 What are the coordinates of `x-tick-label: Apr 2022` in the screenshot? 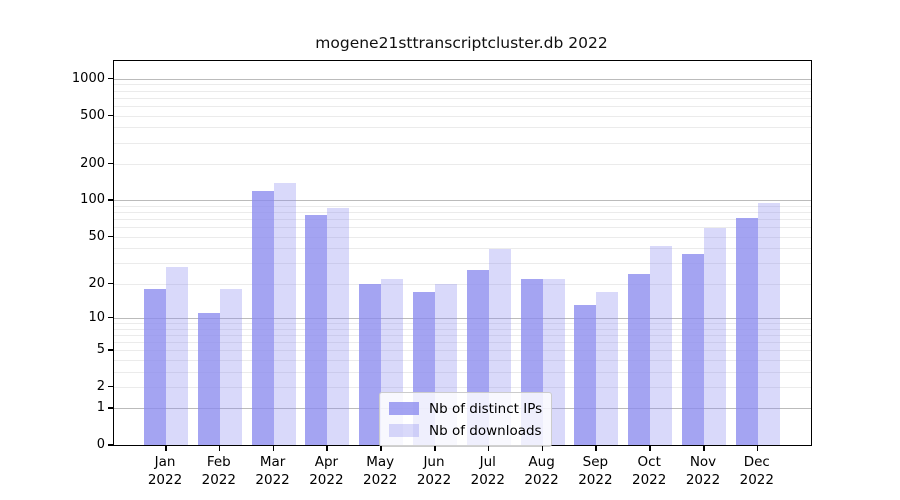 It's located at (326, 471).